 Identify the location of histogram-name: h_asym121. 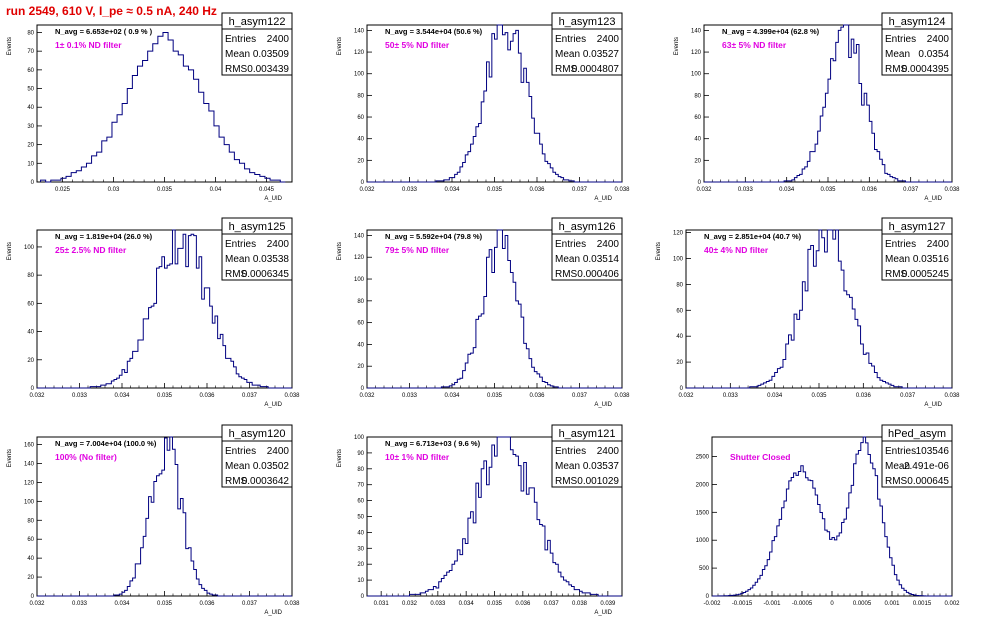
(587, 434).